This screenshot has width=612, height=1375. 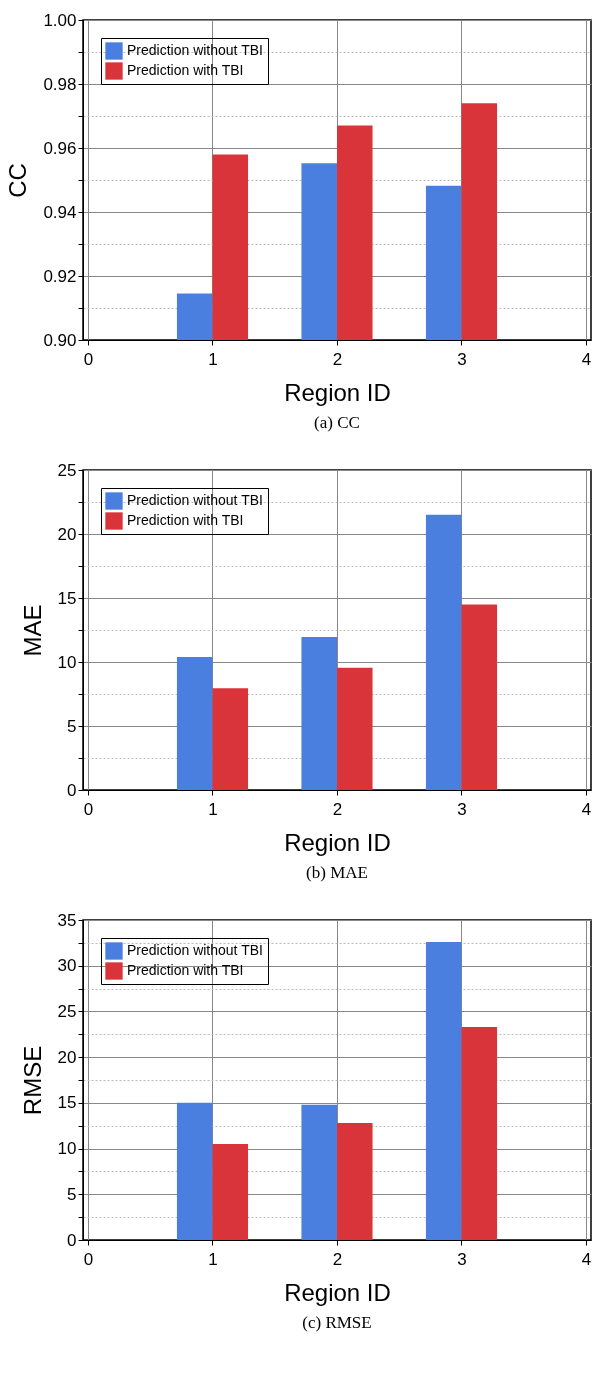 What do you see at coordinates (67, 920) in the screenshot?
I see `y-tick-label: 35` at bounding box center [67, 920].